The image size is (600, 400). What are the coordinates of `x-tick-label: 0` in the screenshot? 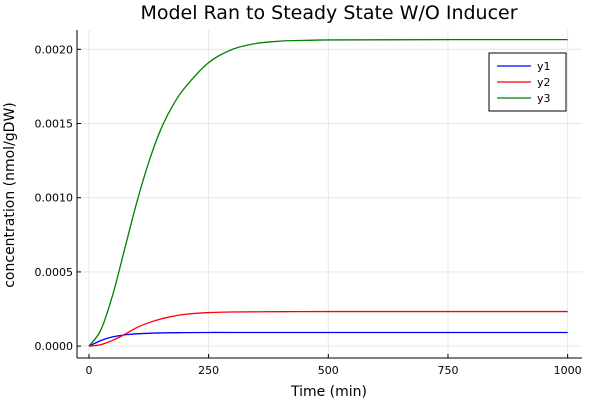 It's located at (88, 370).